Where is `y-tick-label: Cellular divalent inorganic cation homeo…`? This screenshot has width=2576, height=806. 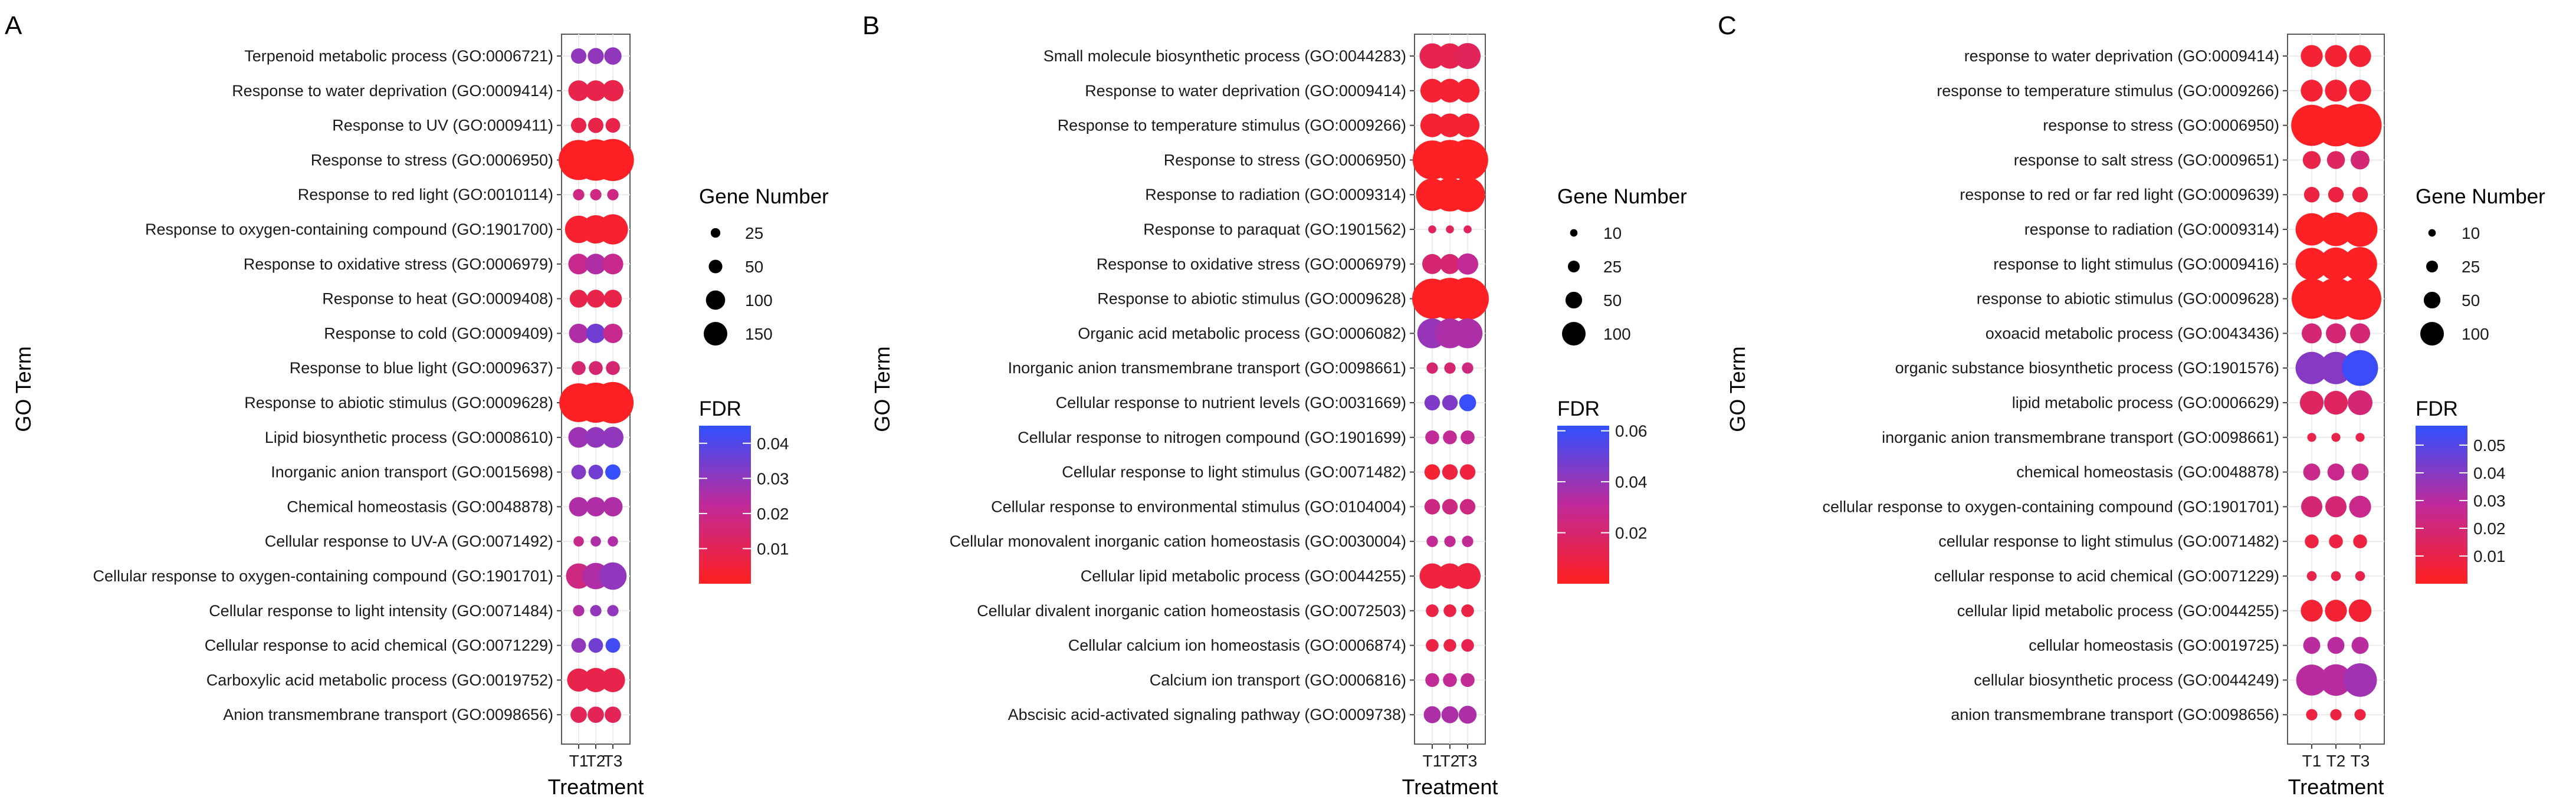 y-tick-label: Cellular divalent inorganic cation homeo… is located at coordinates (1191, 611).